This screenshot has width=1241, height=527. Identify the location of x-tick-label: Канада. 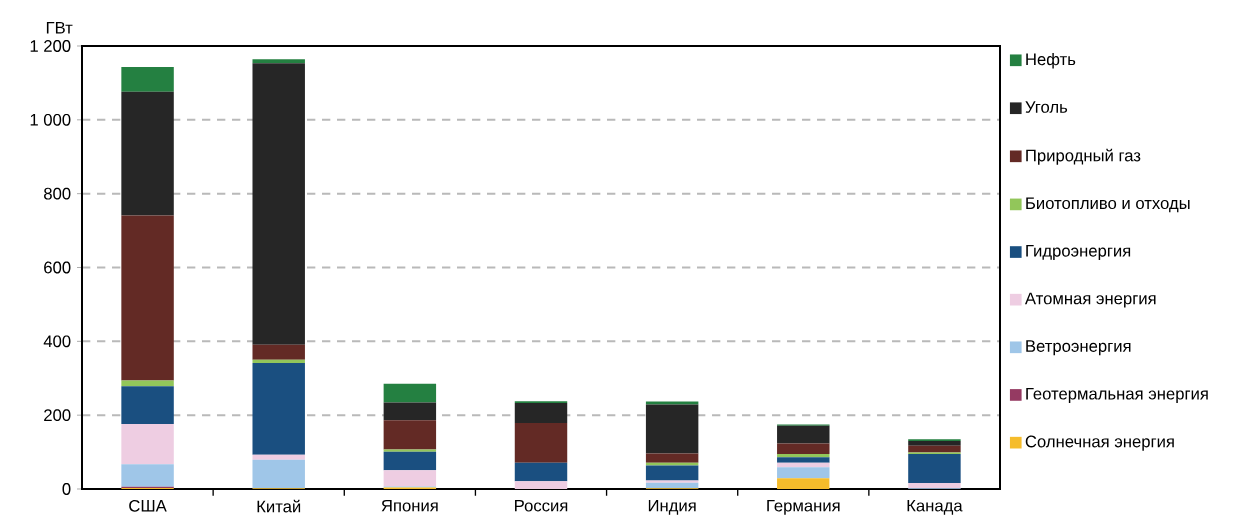
(935, 507).